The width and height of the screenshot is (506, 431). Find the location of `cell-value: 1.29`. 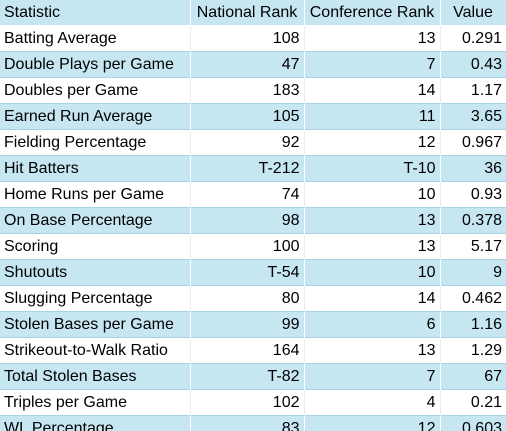

cell-value: 1.29 is located at coordinates (473, 350).